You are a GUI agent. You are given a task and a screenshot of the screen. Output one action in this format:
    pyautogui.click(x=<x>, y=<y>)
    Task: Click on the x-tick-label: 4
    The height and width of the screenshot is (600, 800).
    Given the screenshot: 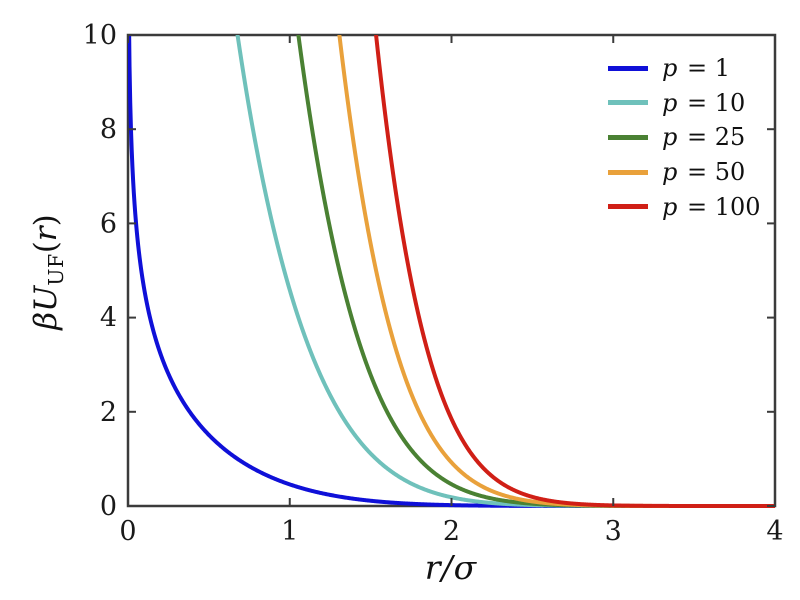 What is the action you would take?
    pyautogui.click(x=774, y=531)
    